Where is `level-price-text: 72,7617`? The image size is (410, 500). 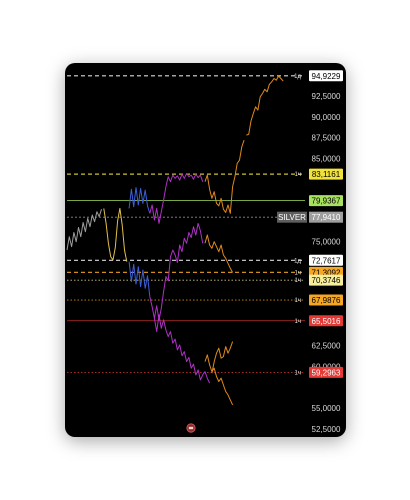 level-price-text: 72,7617 is located at coordinates (326, 260).